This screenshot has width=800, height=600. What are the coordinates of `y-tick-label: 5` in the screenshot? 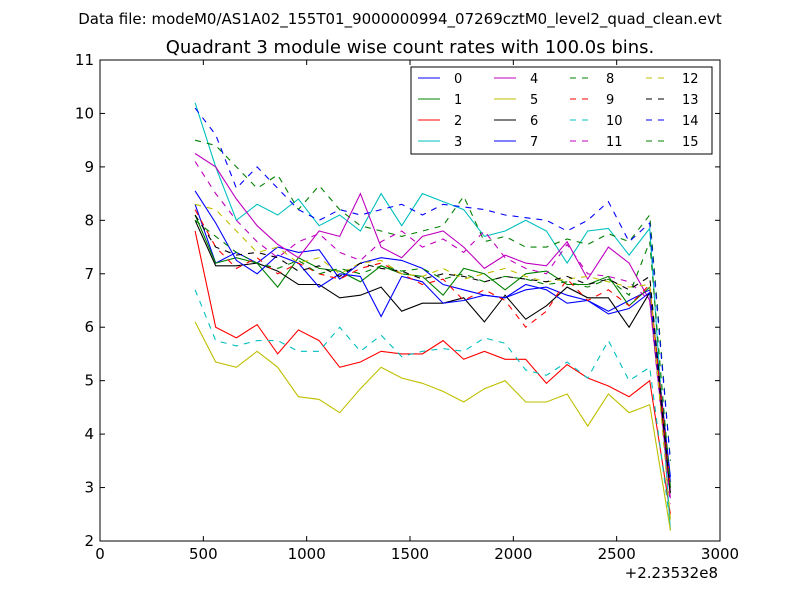 It's located at (89, 381).